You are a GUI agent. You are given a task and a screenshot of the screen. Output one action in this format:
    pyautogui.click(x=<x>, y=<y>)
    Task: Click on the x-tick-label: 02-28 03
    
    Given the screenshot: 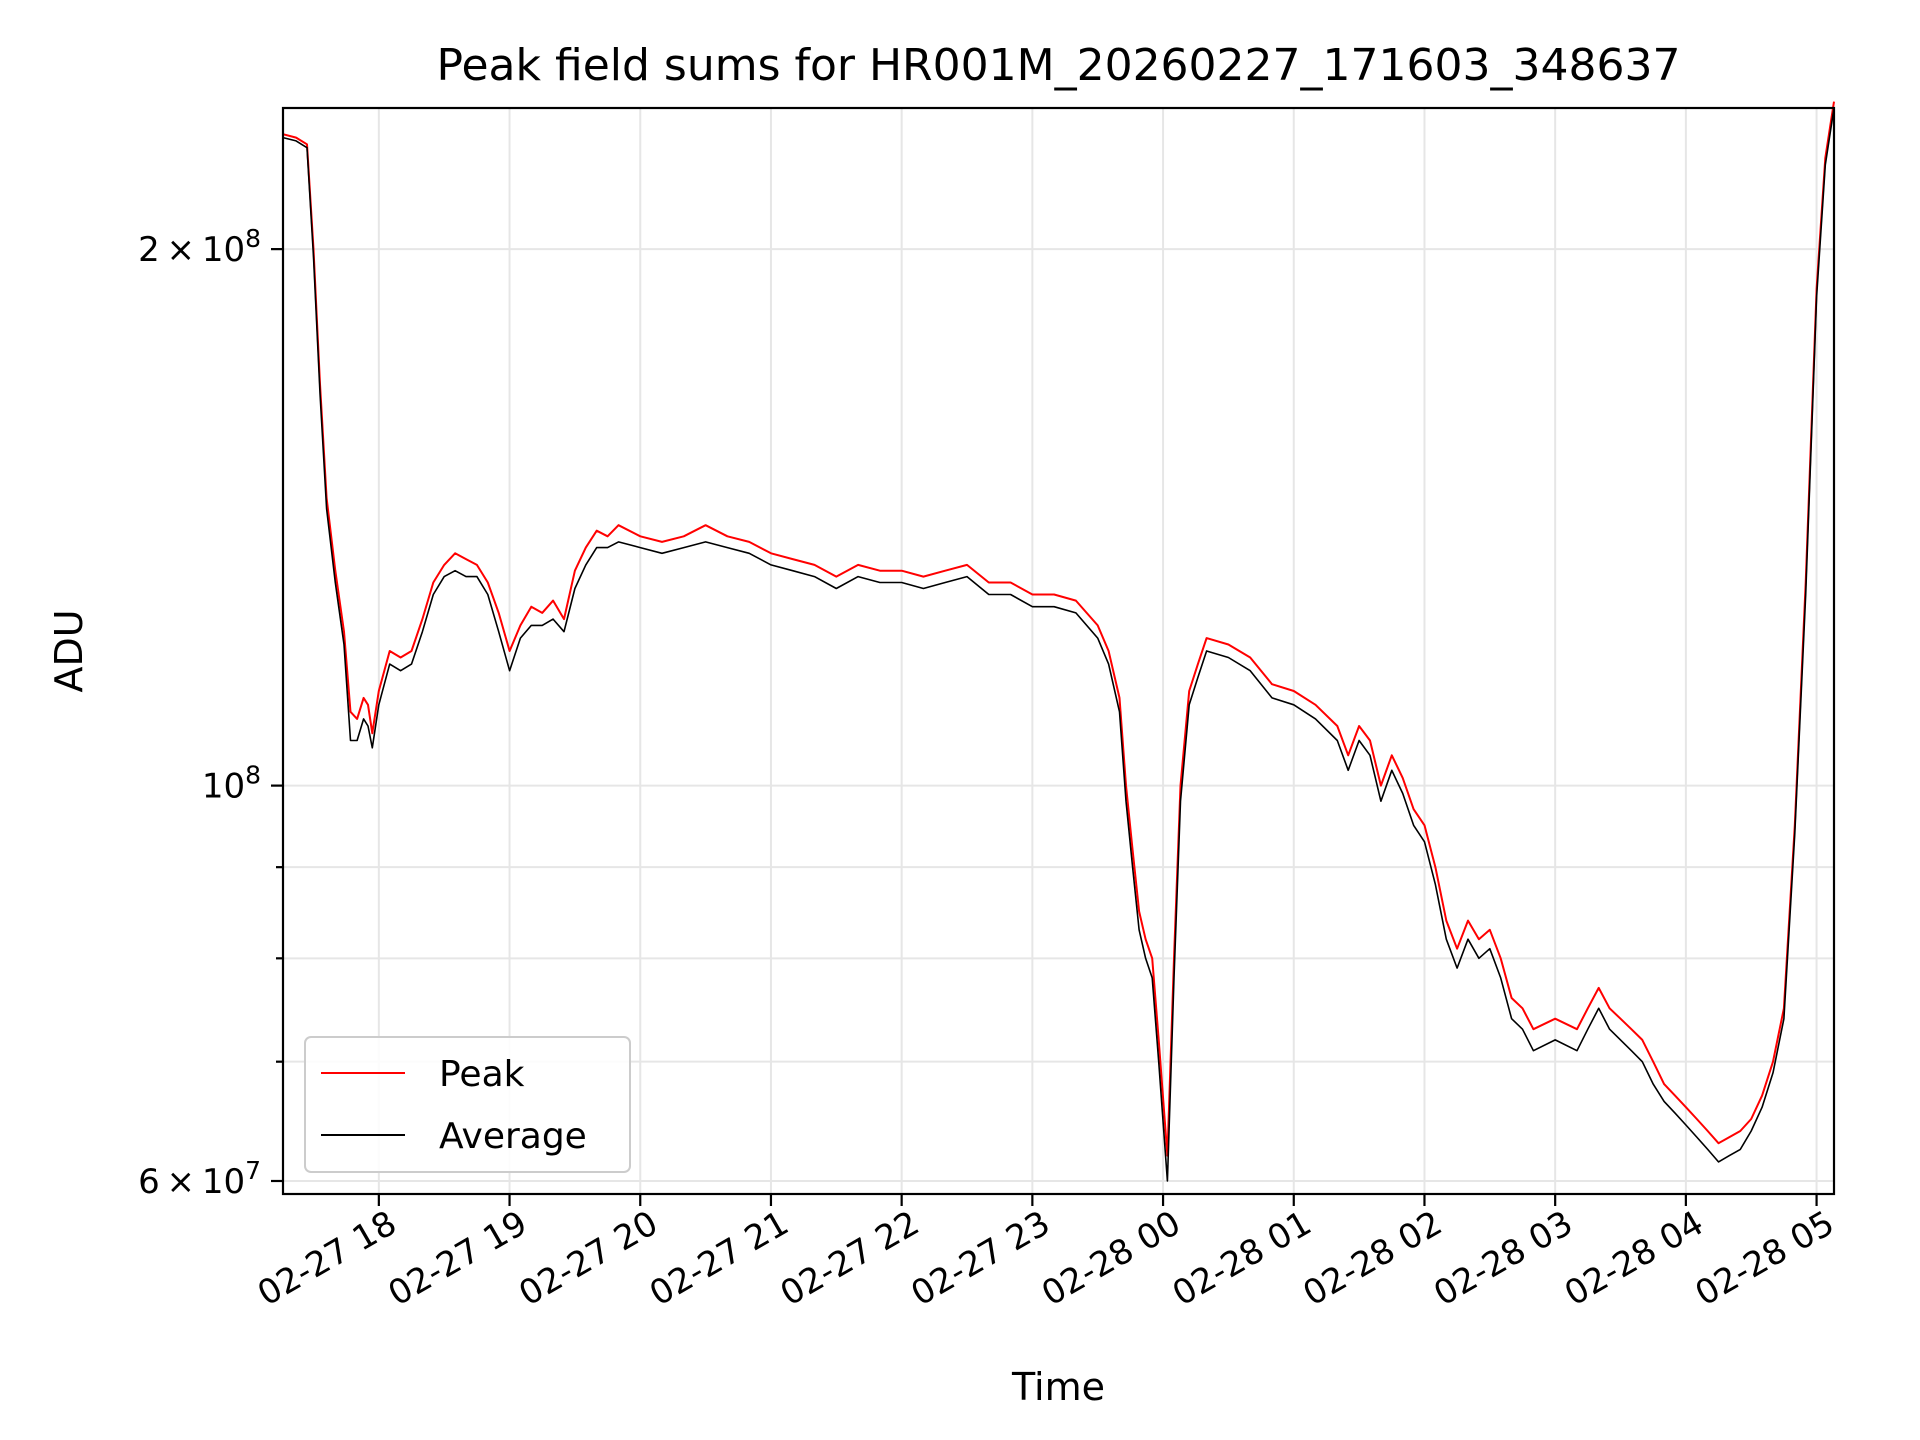 What is the action you would take?
    pyautogui.click(x=1503, y=1258)
    